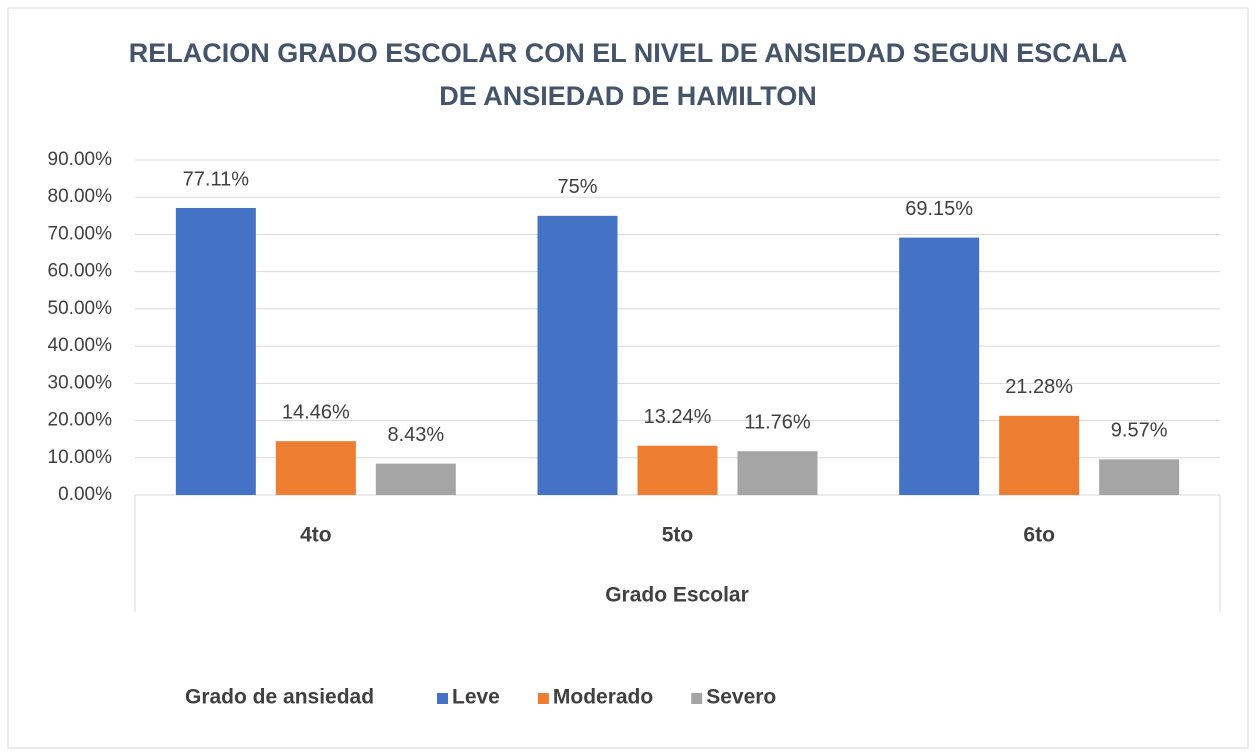  Describe the element at coordinates (85, 494) in the screenshot. I see `y-tick-label: 0.00%` at that location.